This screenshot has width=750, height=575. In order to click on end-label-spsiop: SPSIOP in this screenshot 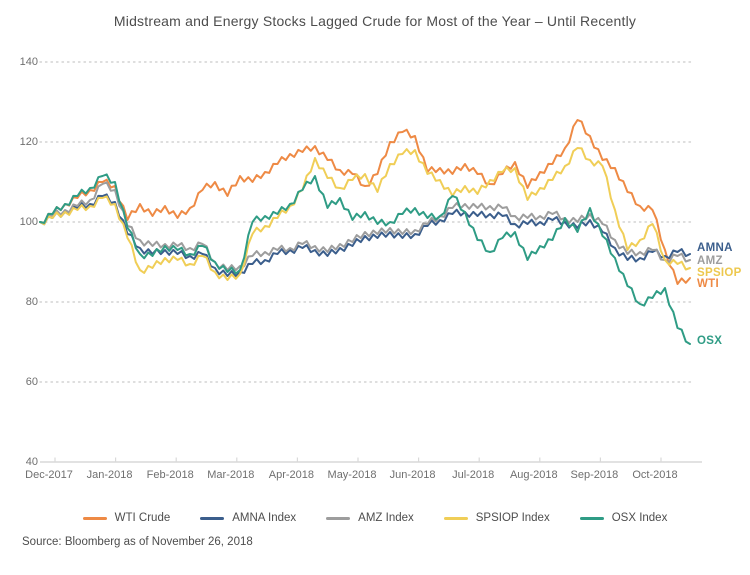, I will do `click(719, 273)`.